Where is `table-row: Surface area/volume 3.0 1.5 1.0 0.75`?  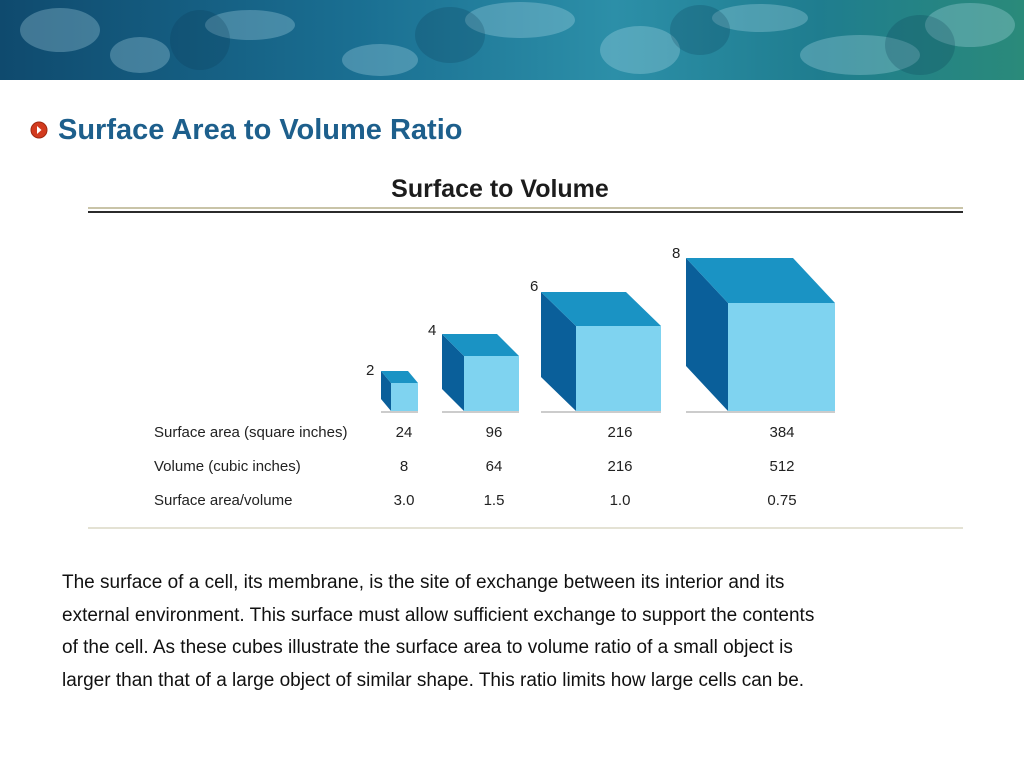
table-row: Surface area/volume 3.0 1.5 1.0 0.75 is located at coordinates (475, 500).